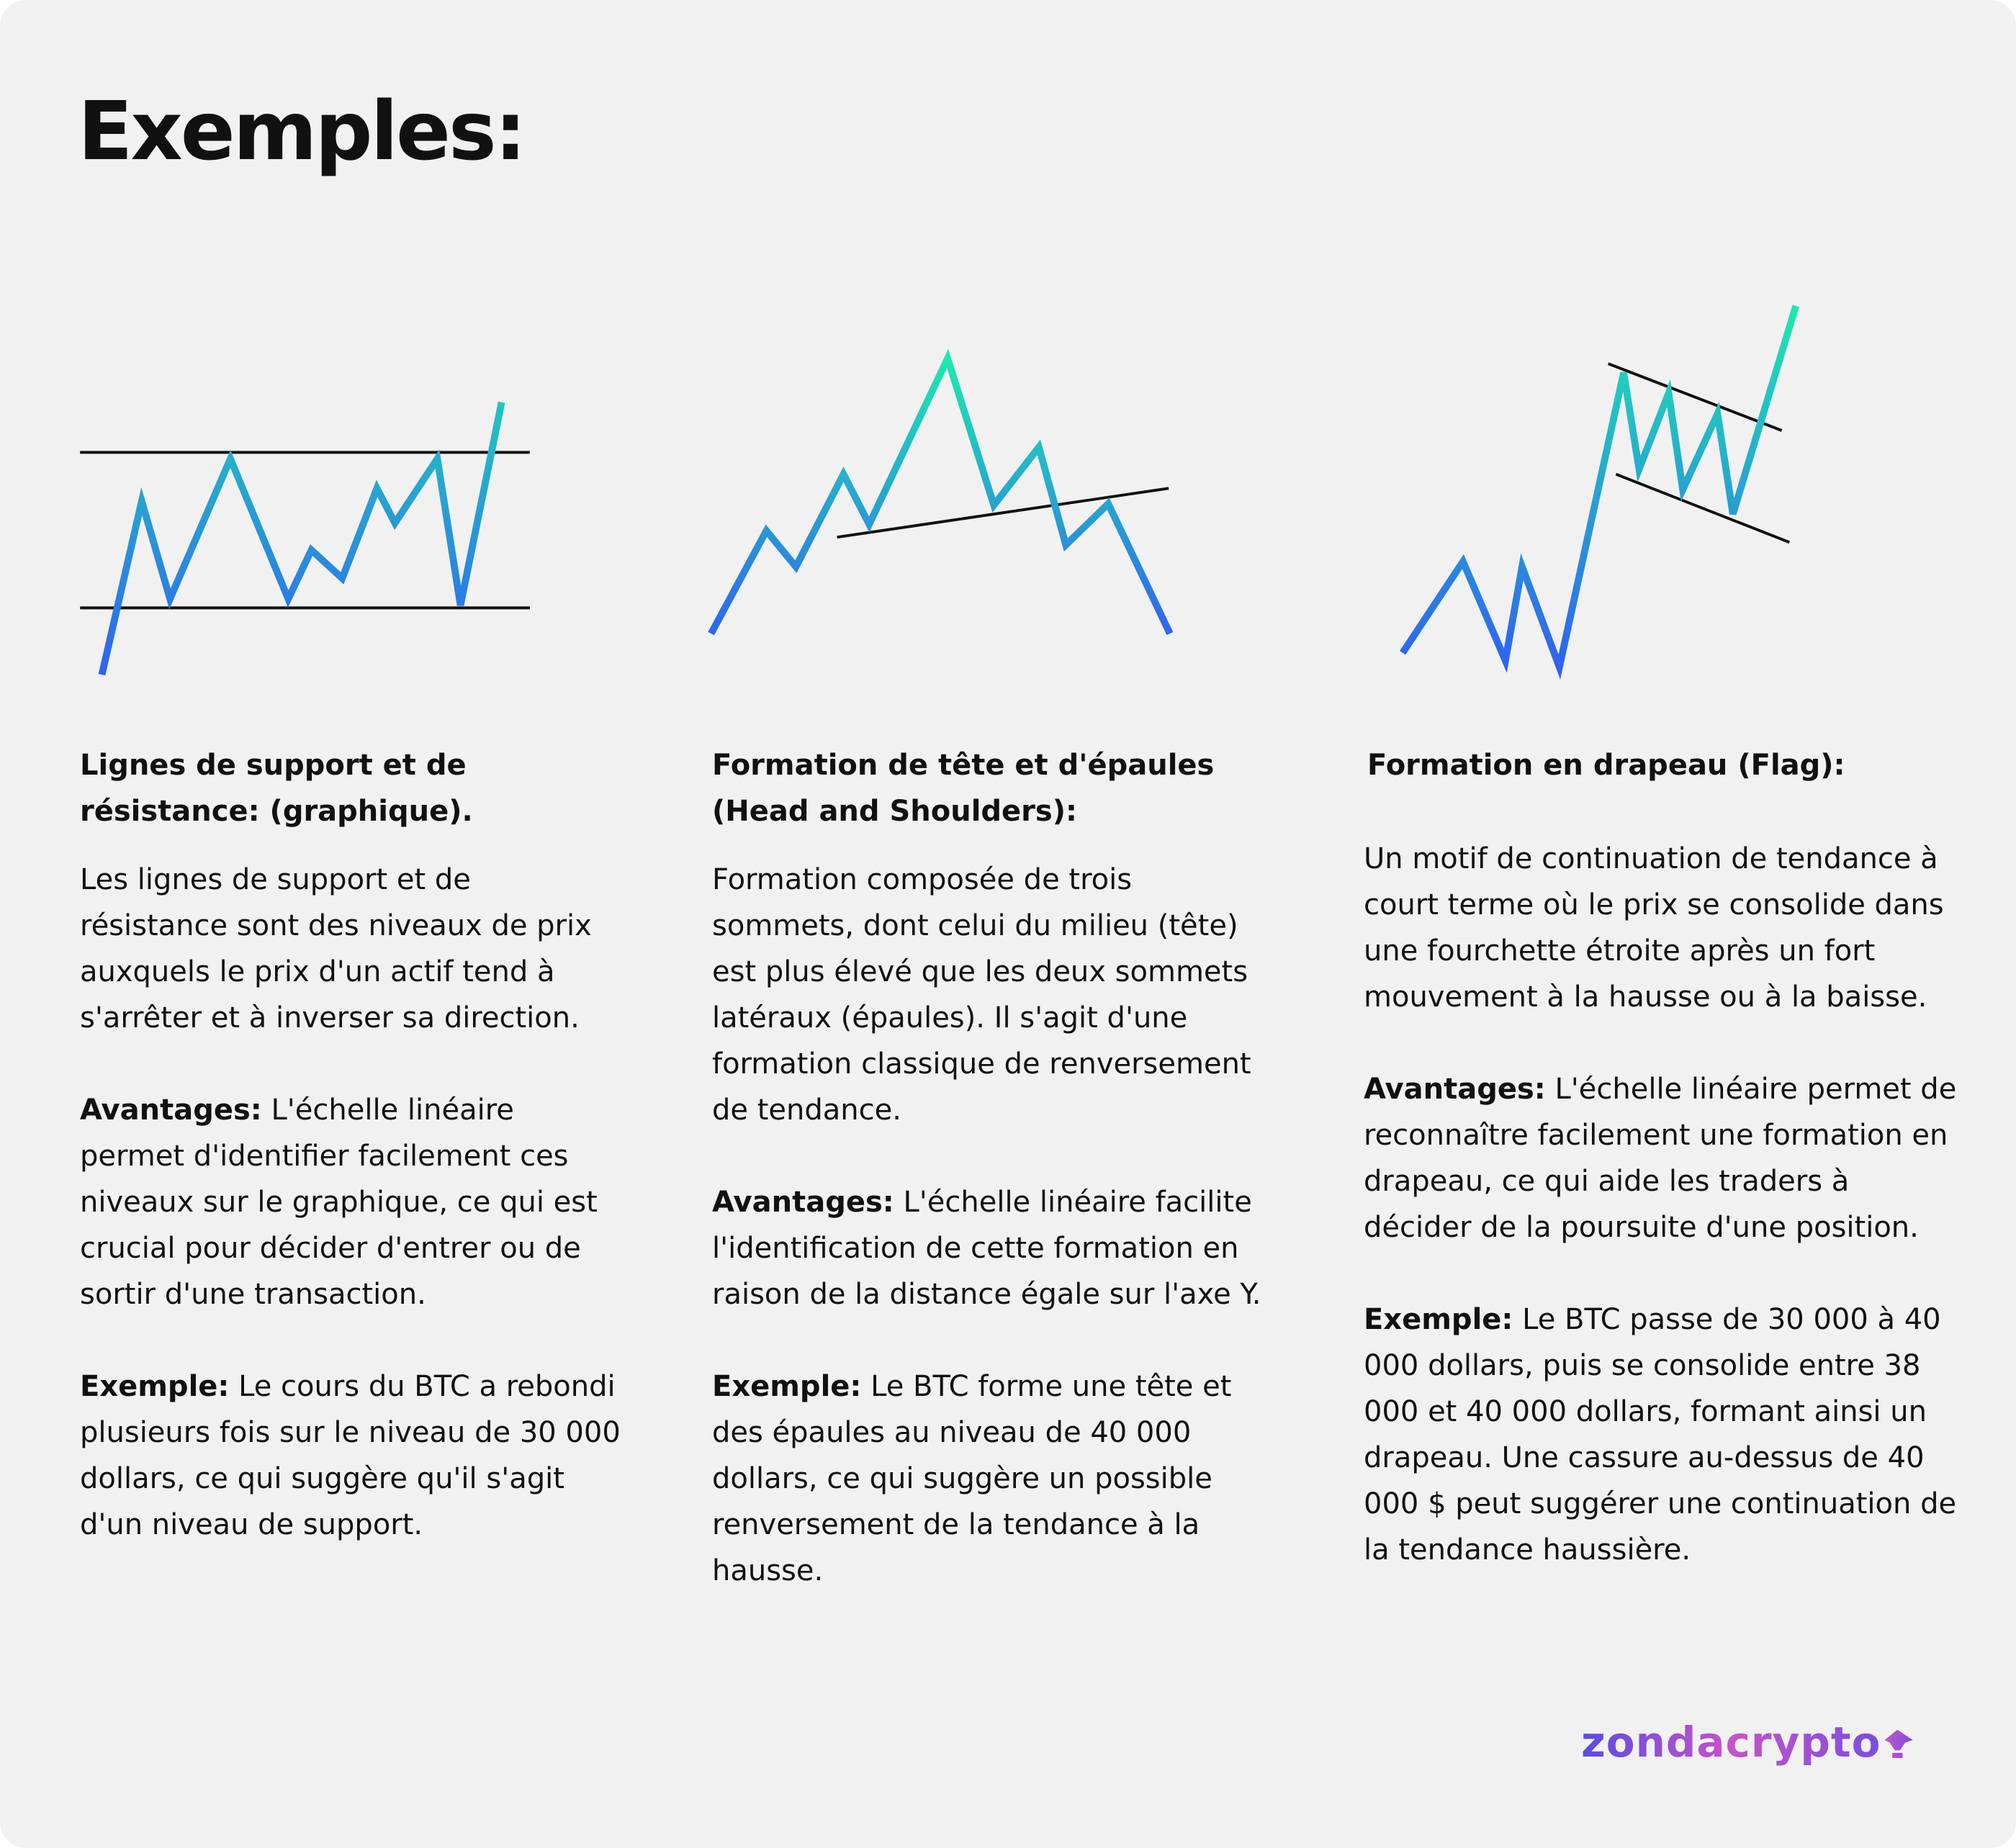  I want to click on logo-icon, so click(1898, 1744).